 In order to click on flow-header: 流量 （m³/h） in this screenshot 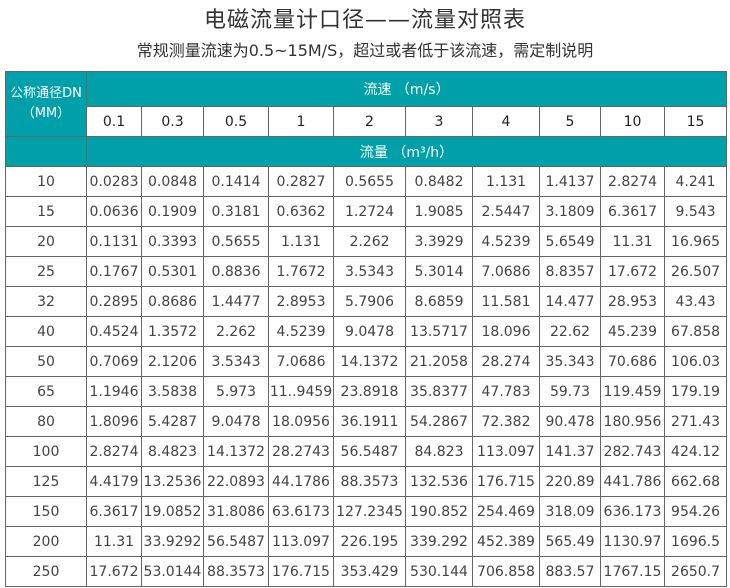, I will do `click(406, 151)`.